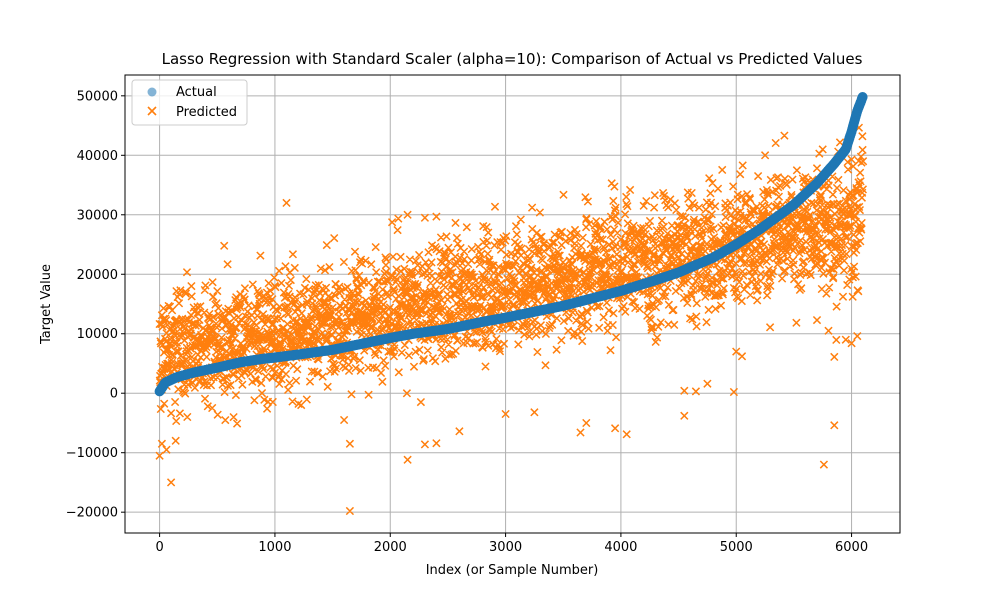  Describe the element at coordinates (620, 547) in the screenshot. I see `x-tick-label: 4000` at that location.